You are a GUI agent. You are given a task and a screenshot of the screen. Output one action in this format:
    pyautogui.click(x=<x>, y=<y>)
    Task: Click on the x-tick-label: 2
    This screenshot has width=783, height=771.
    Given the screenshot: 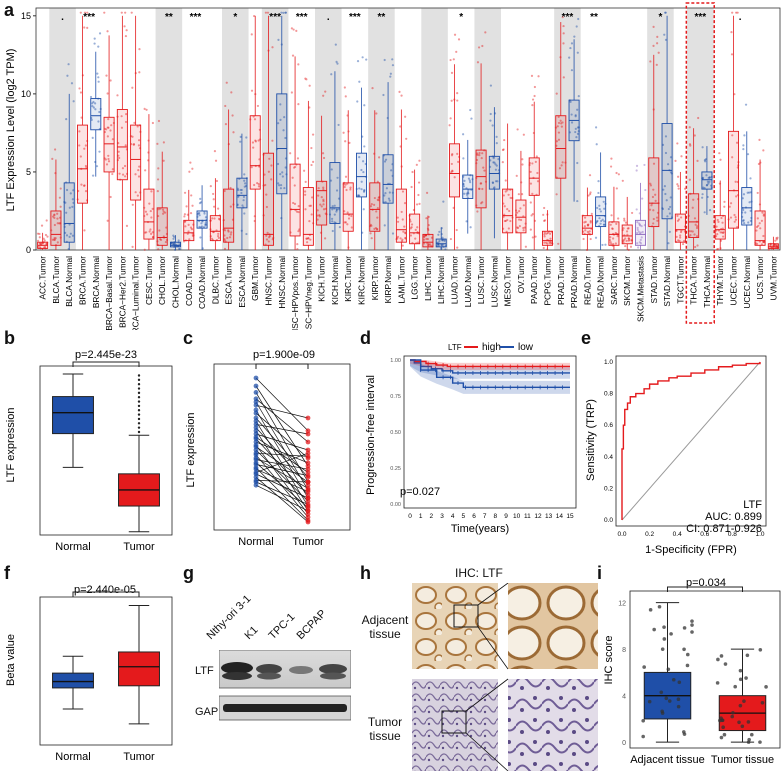 What is the action you would take?
    pyautogui.click(x=432, y=516)
    